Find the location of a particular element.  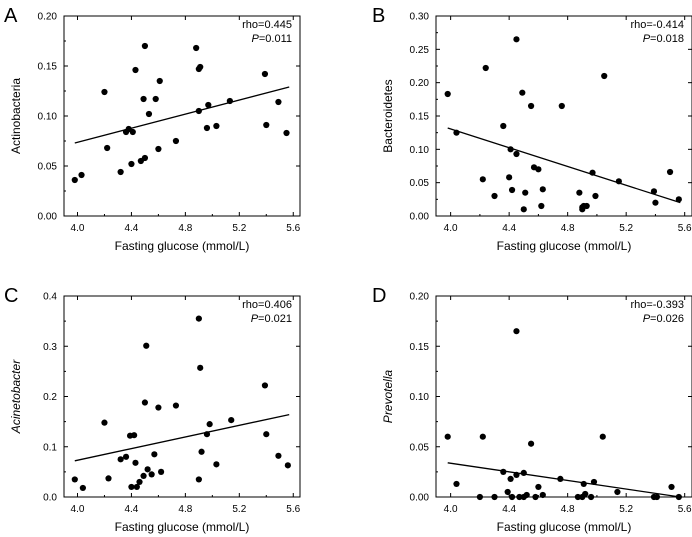

panel-letter: C is located at coordinates (11, 296).